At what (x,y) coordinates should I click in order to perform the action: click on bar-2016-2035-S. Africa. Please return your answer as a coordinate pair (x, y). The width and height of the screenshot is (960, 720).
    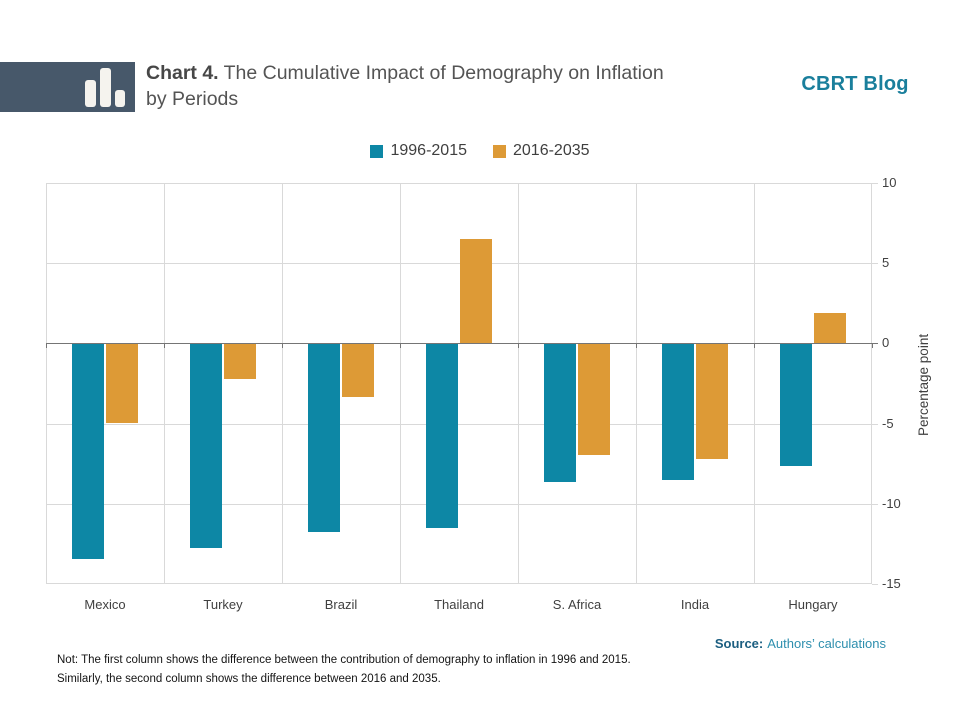
    Looking at the image, I should click on (594, 399).